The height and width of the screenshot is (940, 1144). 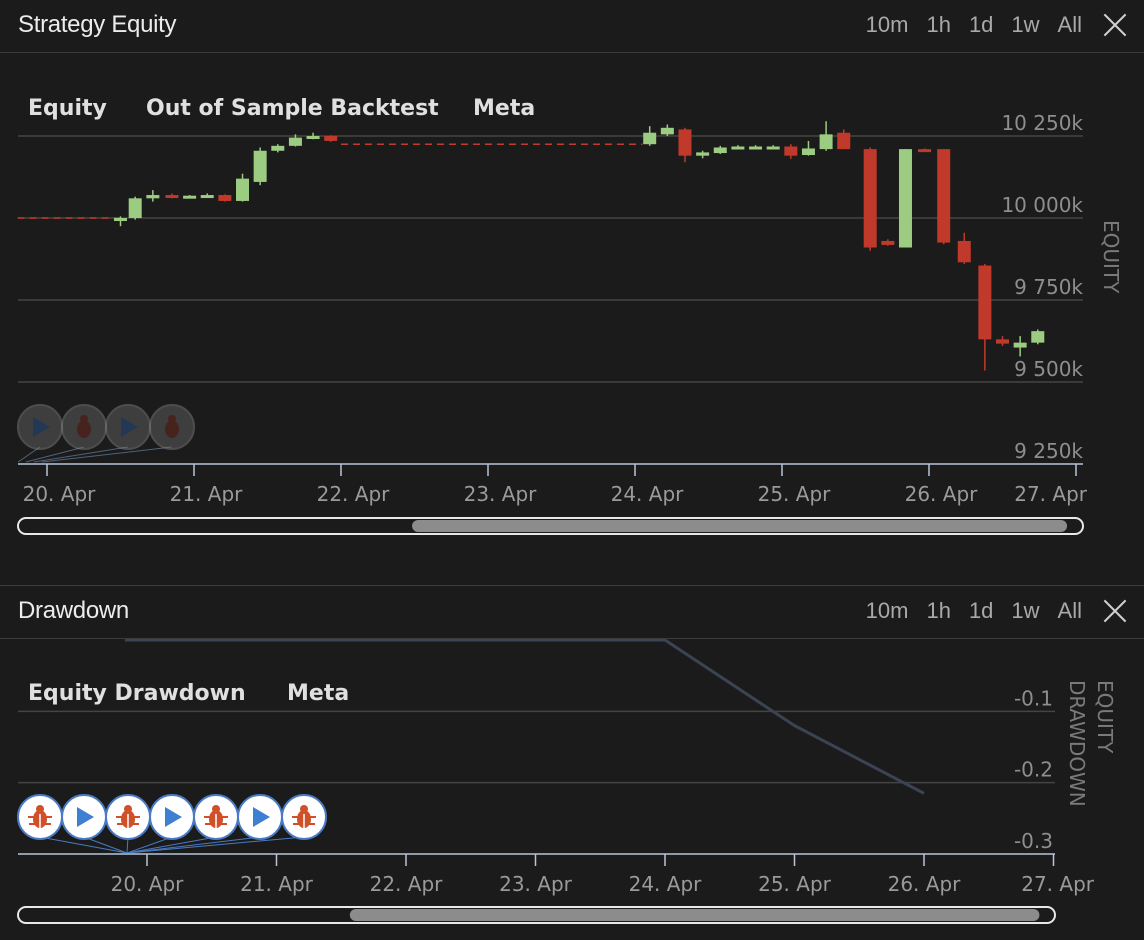 I want to click on drawdown-range-all: All, so click(x=1069, y=610).